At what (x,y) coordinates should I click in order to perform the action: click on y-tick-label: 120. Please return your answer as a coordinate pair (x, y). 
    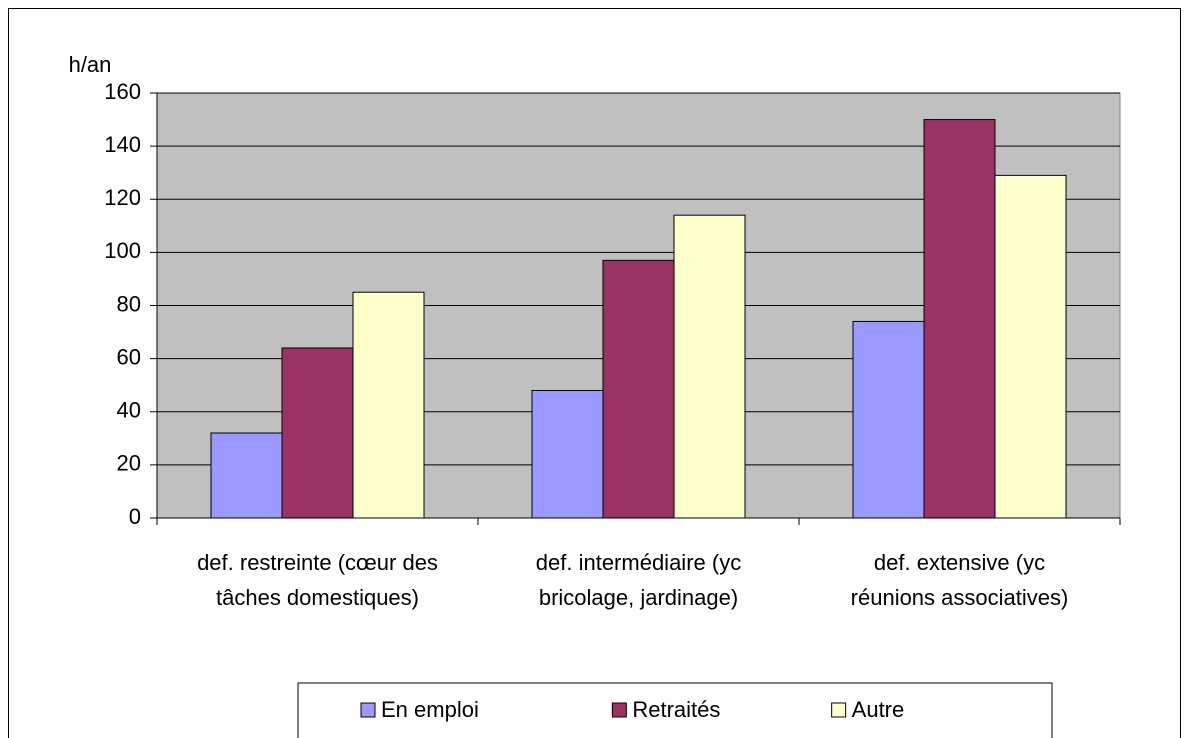
    Looking at the image, I should click on (122, 197).